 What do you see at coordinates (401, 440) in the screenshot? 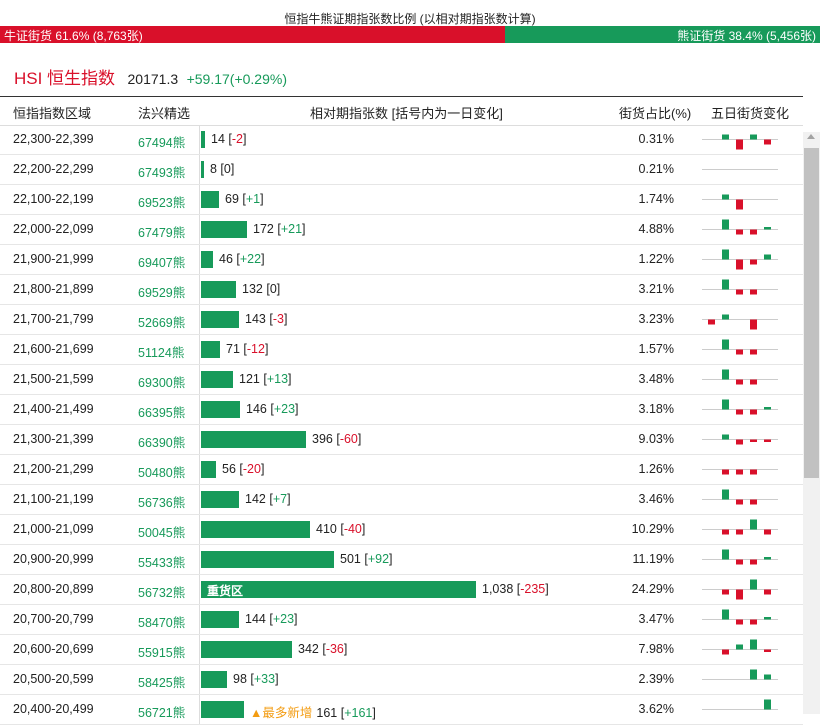
I see `table-row: 21,300-21,399 66390熊 396 [-60] 9.03%` at bounding box center [401, 440].